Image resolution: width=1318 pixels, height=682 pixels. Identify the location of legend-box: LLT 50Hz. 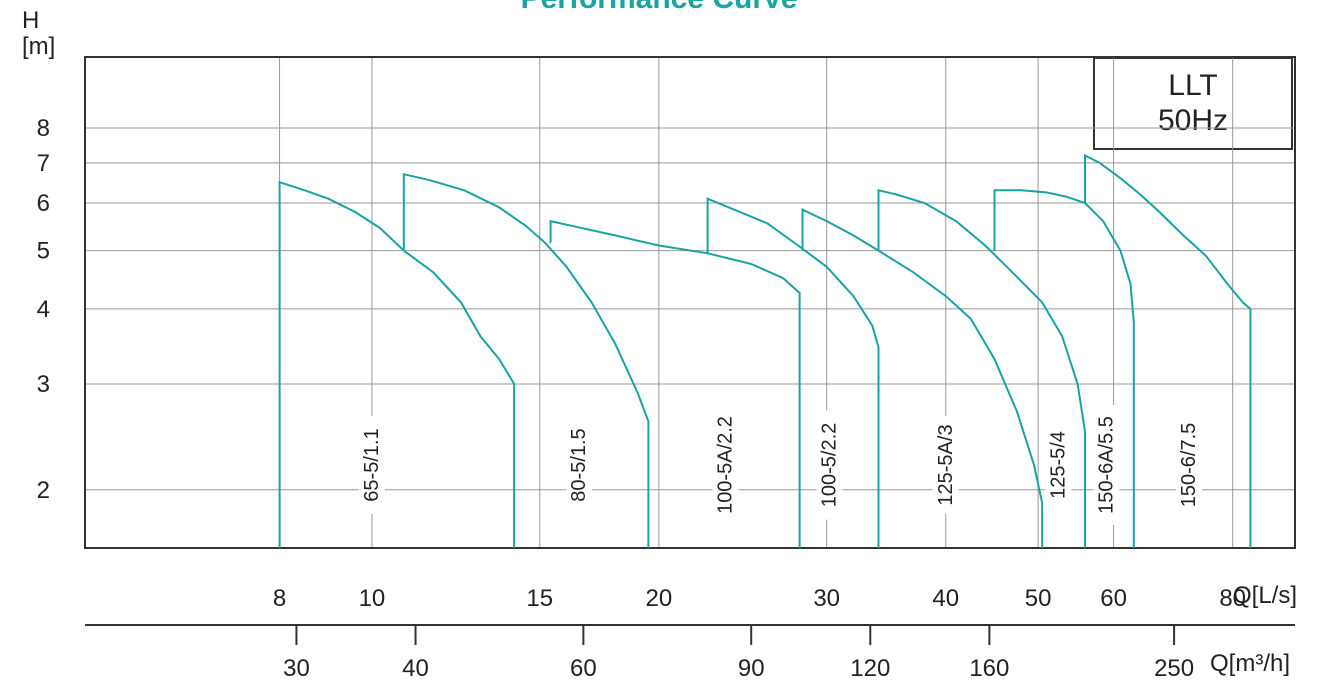
(1193, 103).